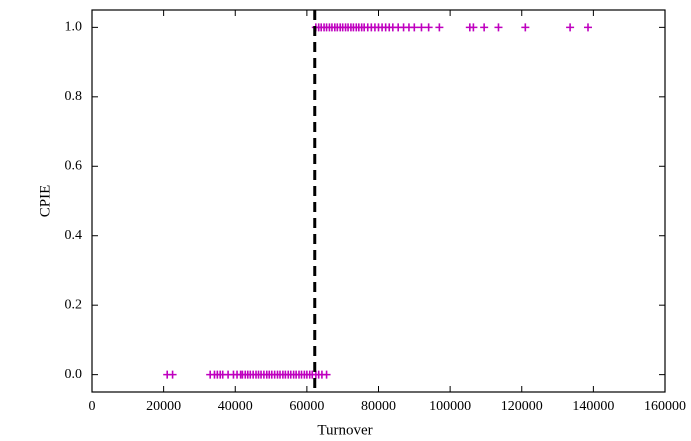 This screenshot has height=441, width=691. What do you see at coordinates (593, 406) in the screenshot?
I see `x-tick-label: 140000` at bounding box center [593, 406].